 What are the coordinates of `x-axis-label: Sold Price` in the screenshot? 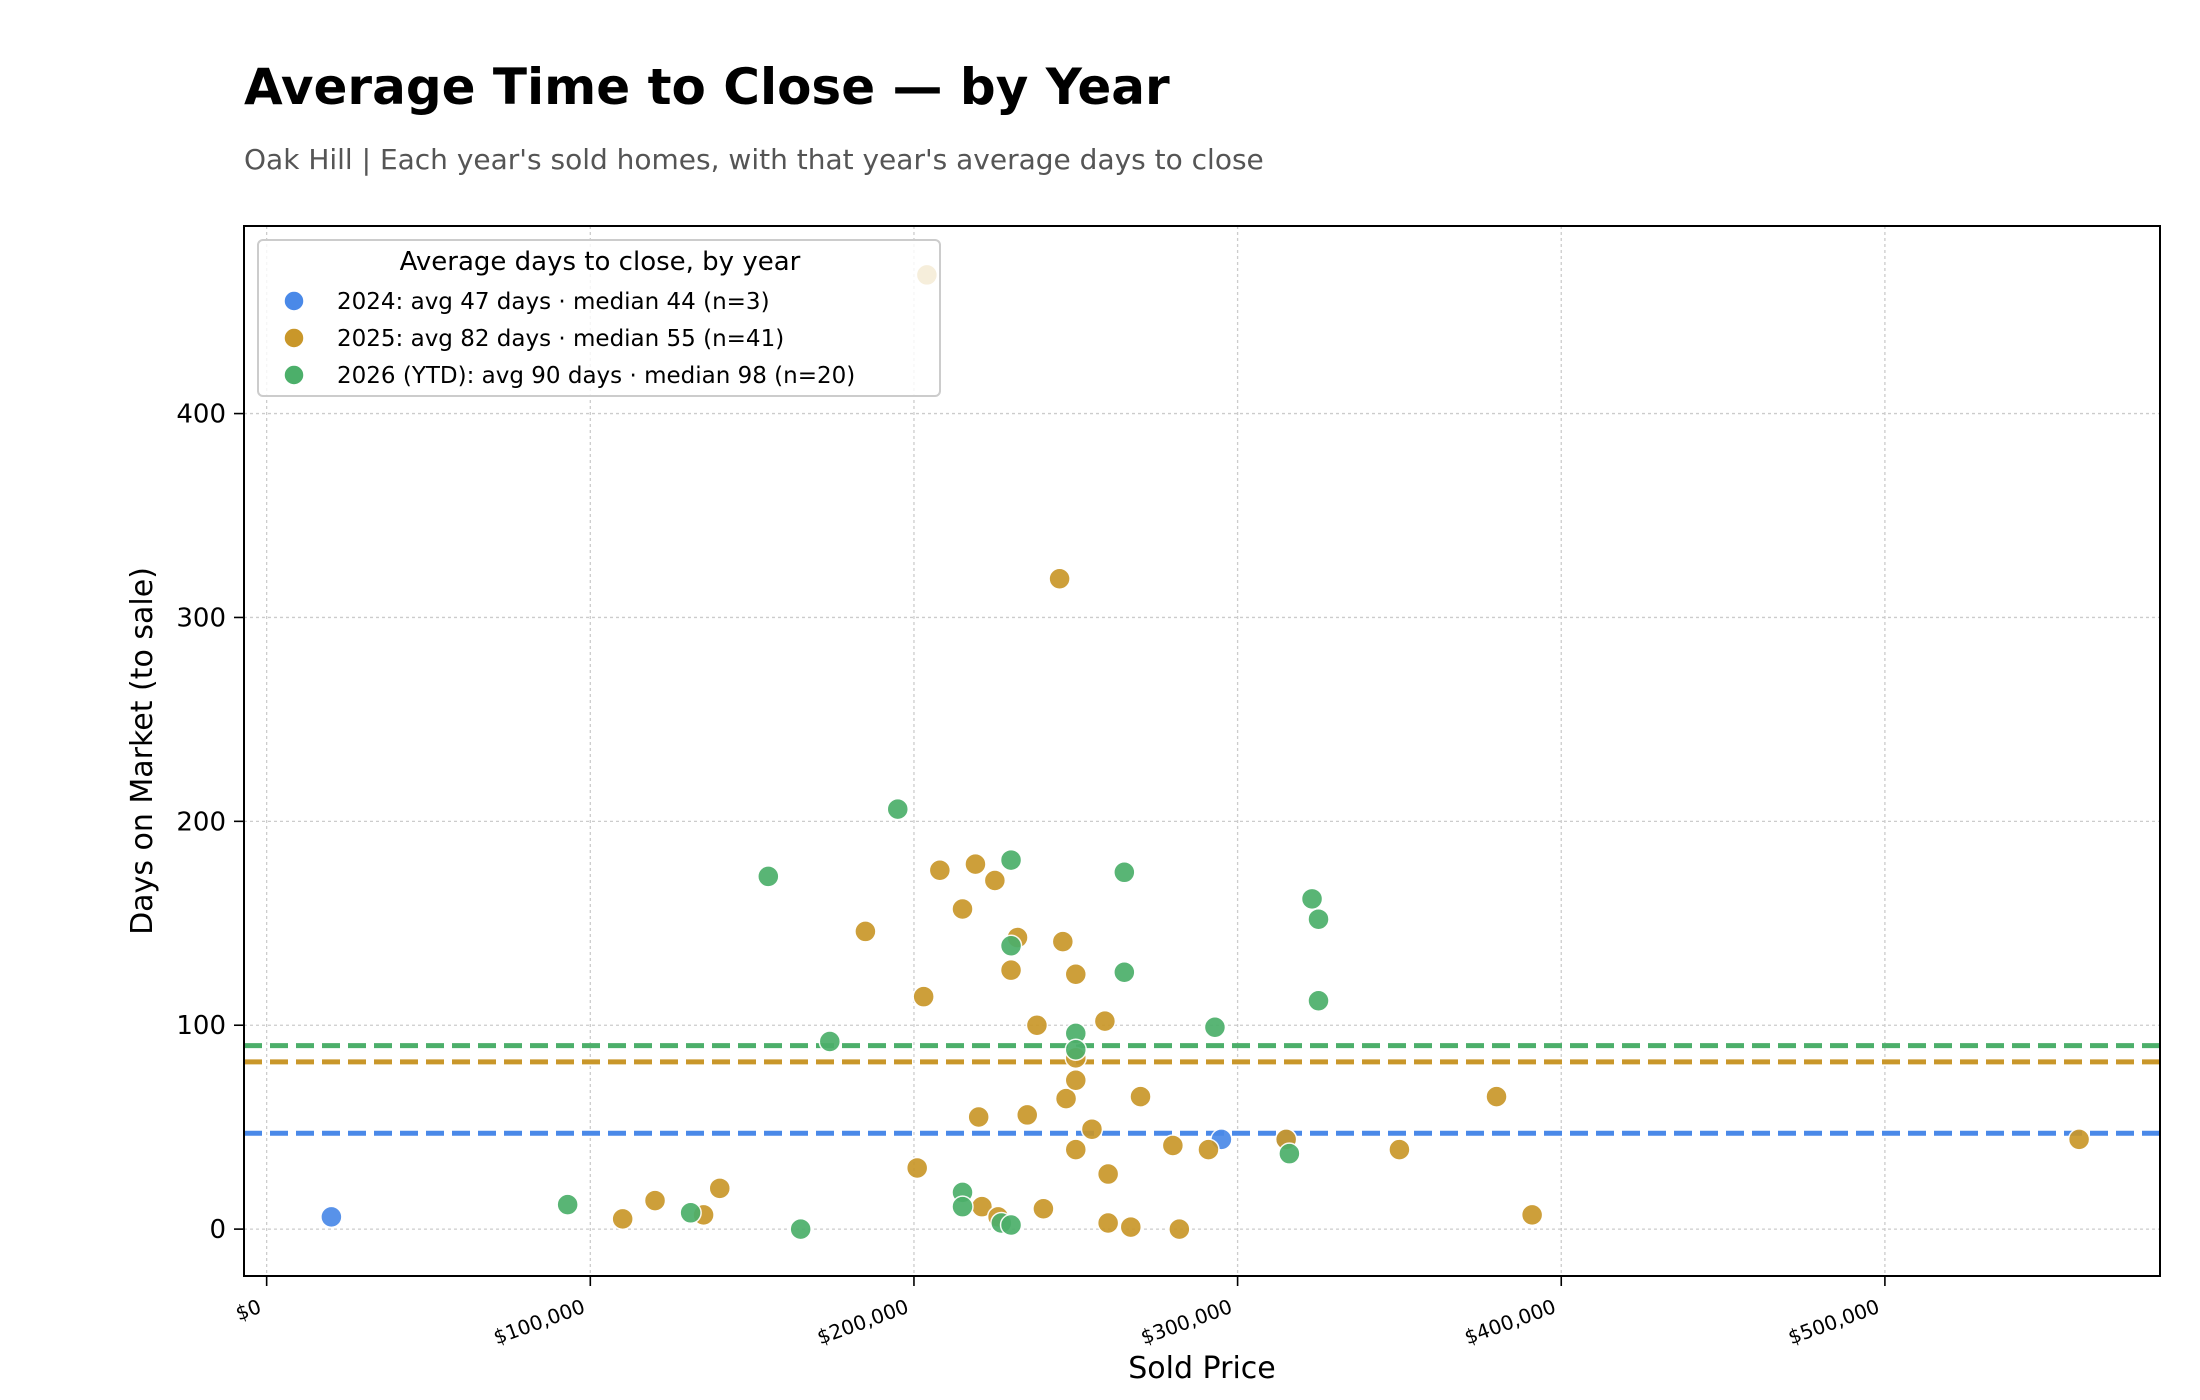 It's located at (1202, 1368).